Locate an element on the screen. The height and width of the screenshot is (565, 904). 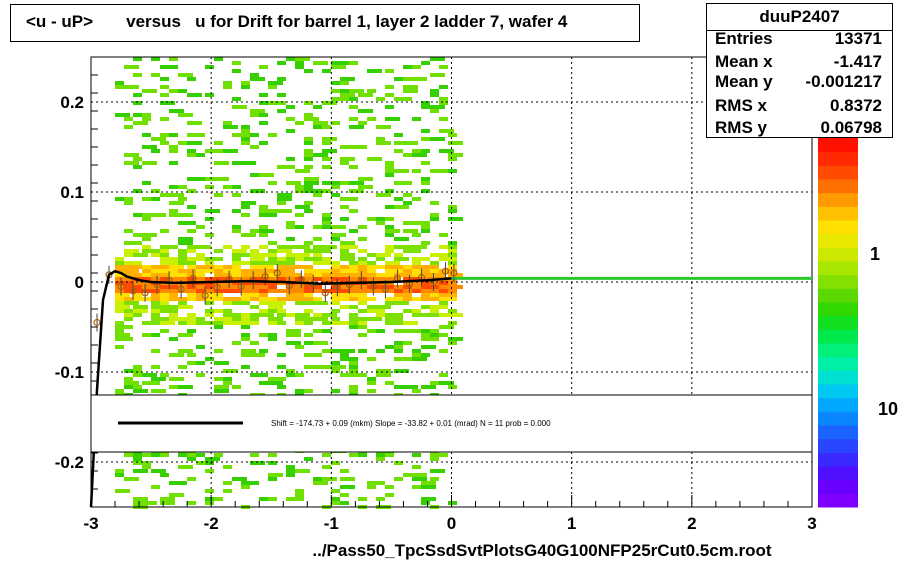
palette-swatch is located at coordinates (838, 459).